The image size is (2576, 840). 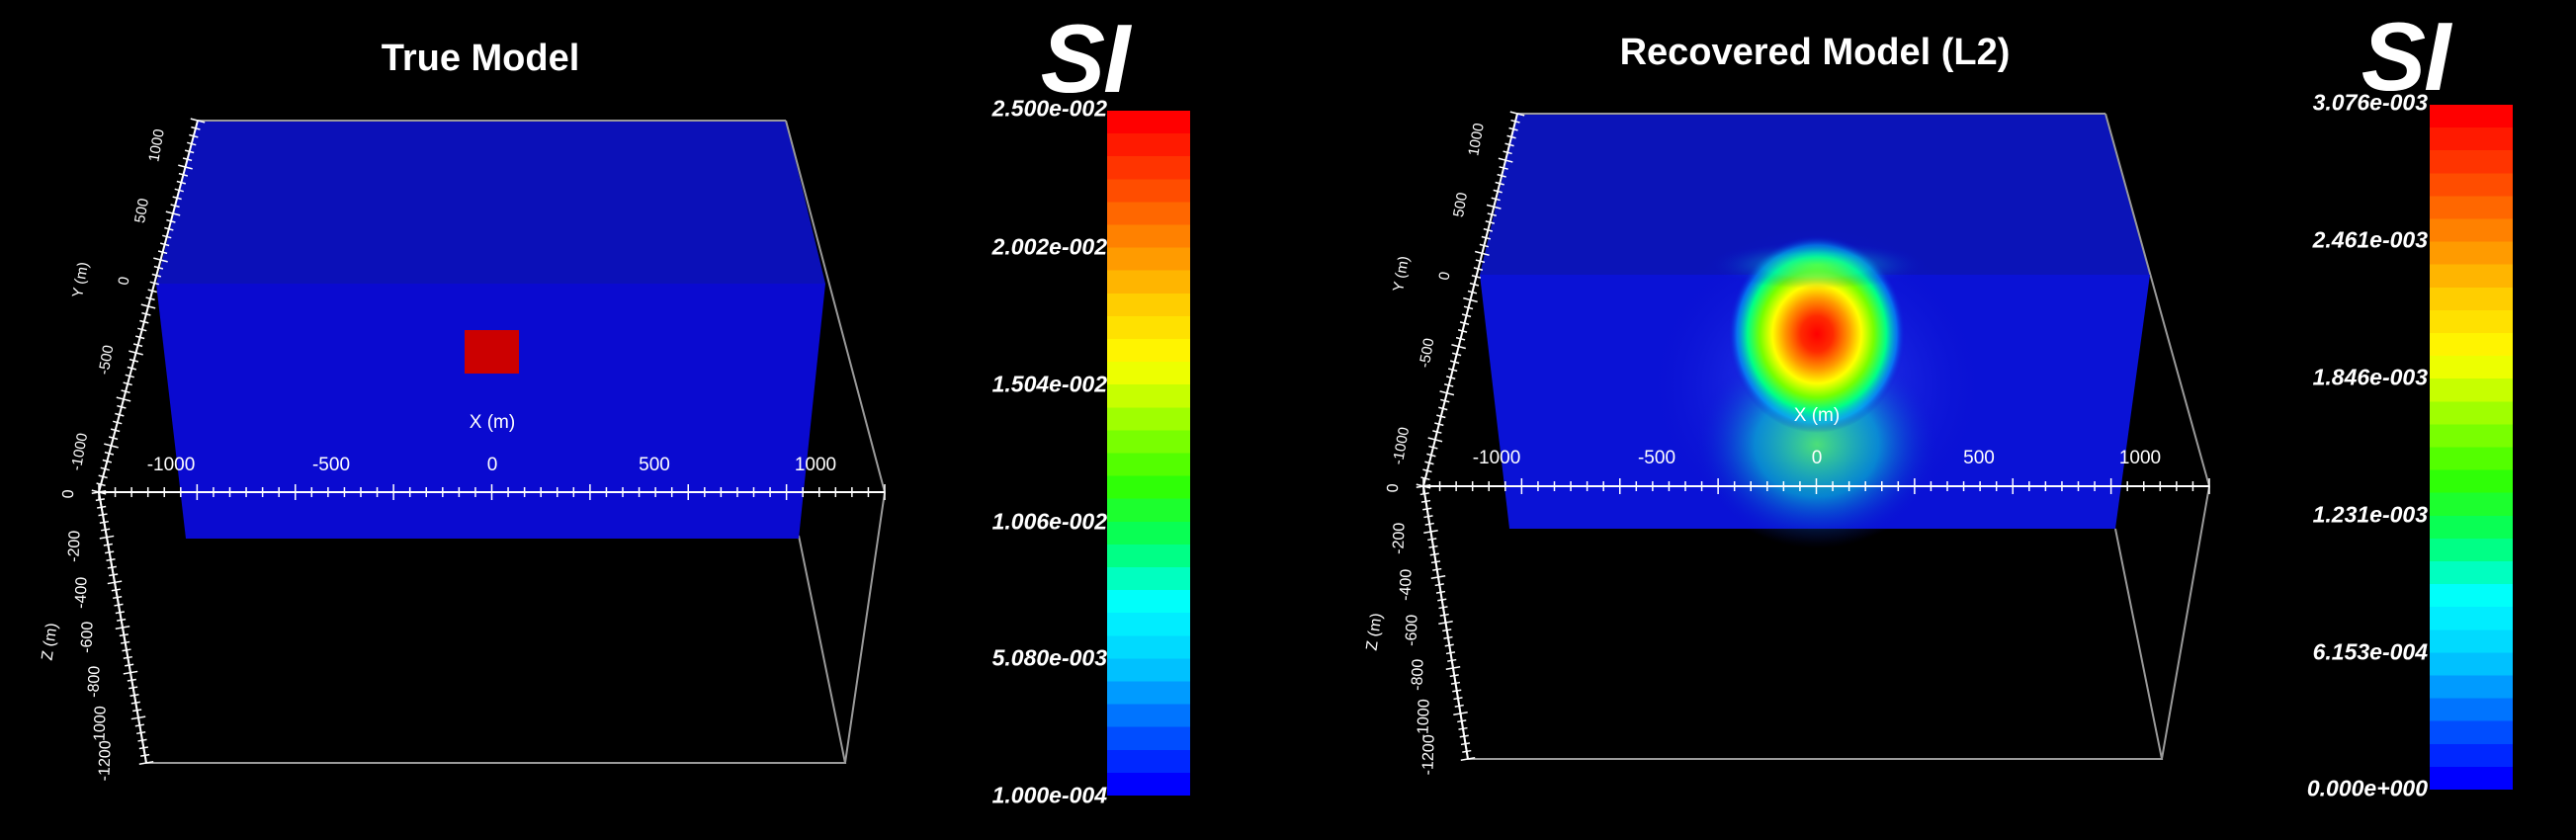 What do you see at coordinates (1476, 139) in the screenshot?
I see `y-tick-label: 1000` at bounding box center [1476, 139].